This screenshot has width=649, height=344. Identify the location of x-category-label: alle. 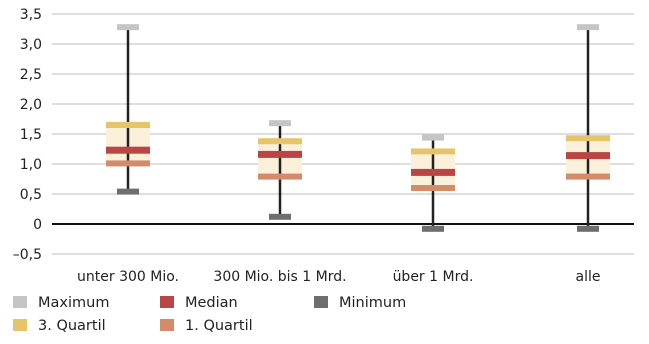
(588, 277).